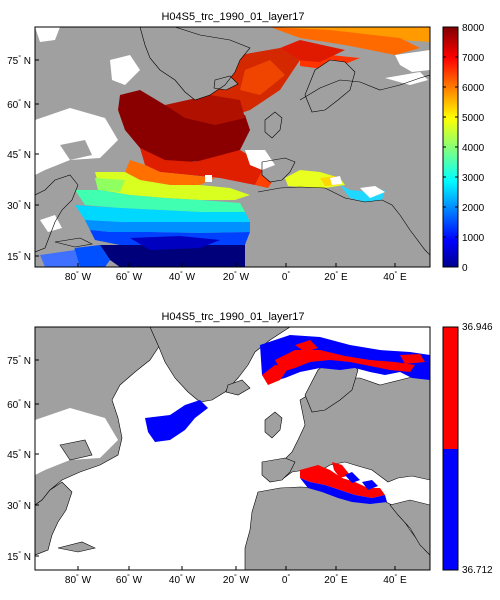 Image resolution: width=500 pixels, height=600 pixels. I want to click on colorbar-tick-label: 5000, so click(473, 118).